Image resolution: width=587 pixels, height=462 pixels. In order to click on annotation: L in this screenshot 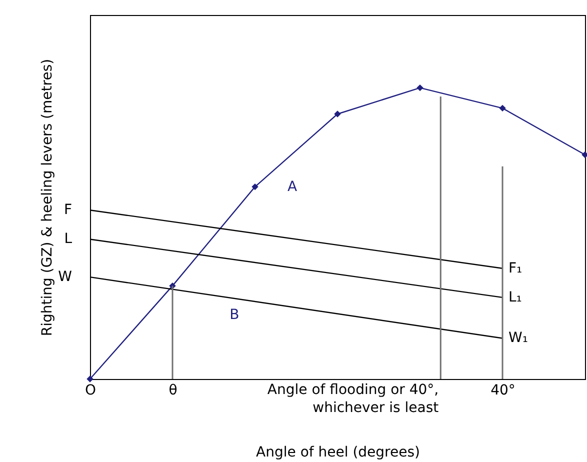, I will do `click(68, 239)`.